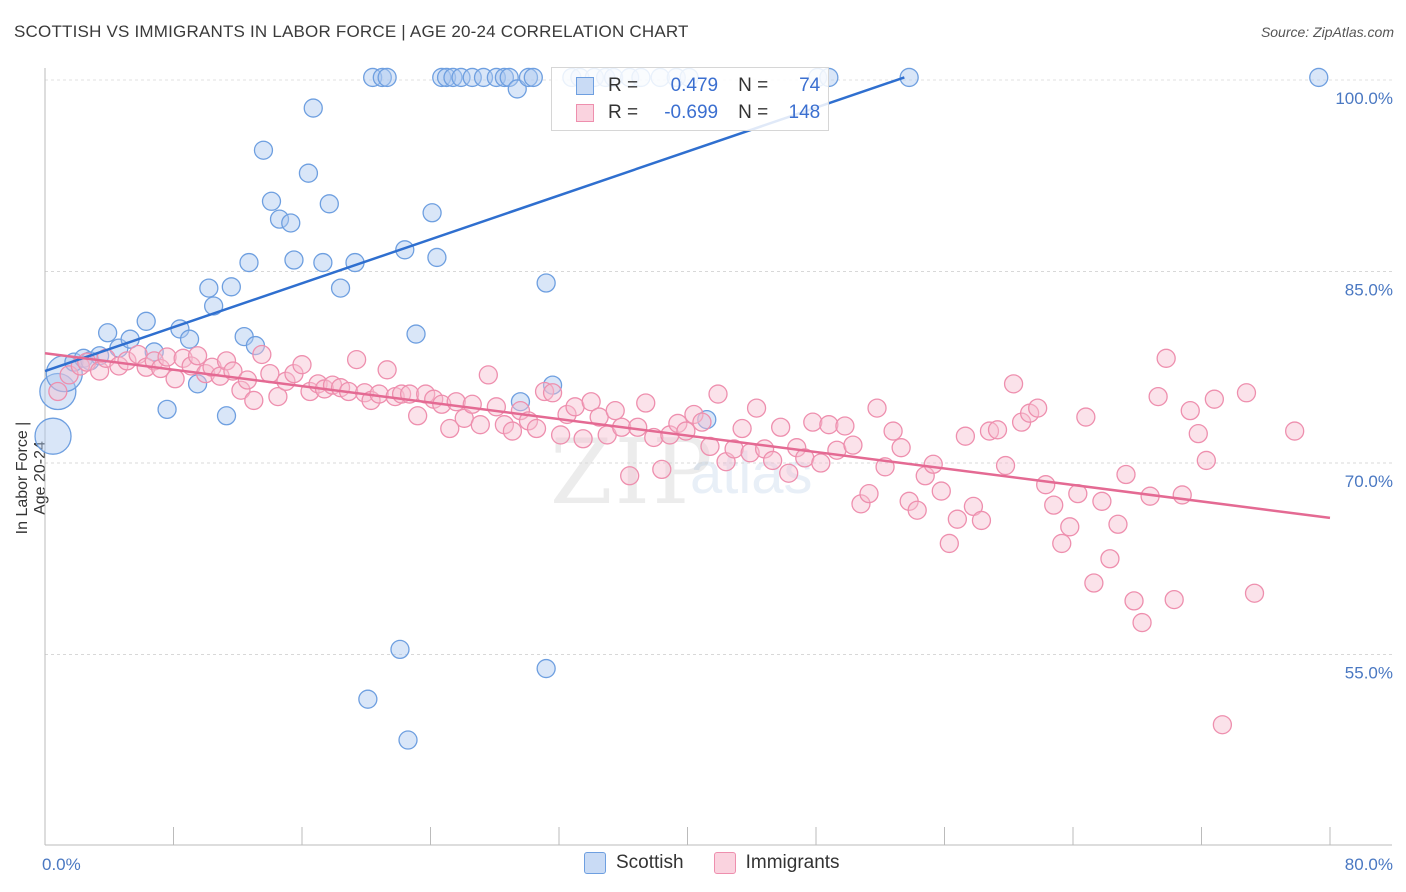 This screenshot has height=892, width=1406. I want to click on watermark-zip: ZIP, so click(632, 472).